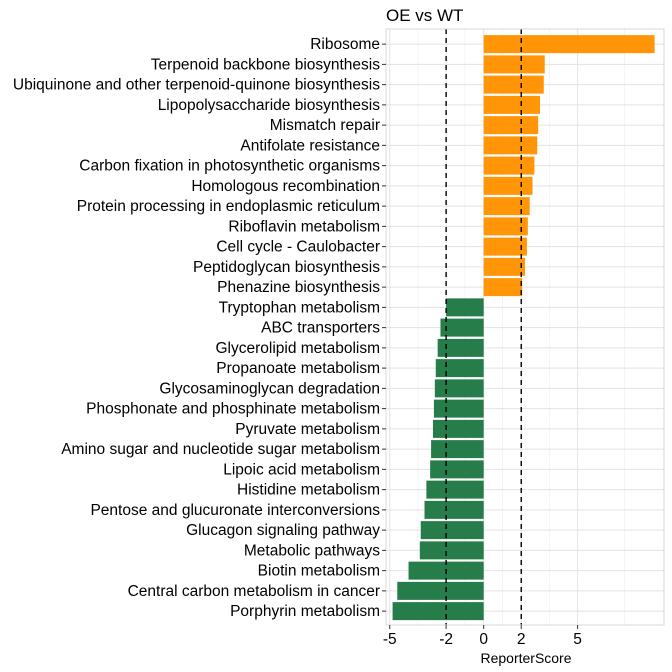  Describe the element at coordinates (390, 639) in the screenshot. I see `x-tick-label: -5` at that location.